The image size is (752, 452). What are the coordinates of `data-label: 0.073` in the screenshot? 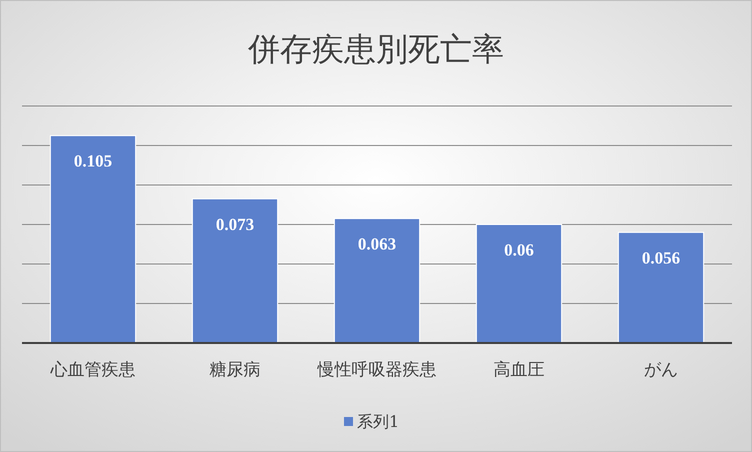 It's located at (235, 224).